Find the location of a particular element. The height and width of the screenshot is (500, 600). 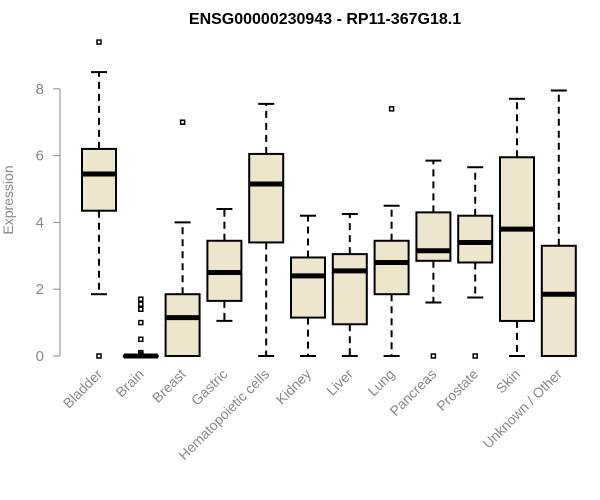

x-label-bladder: Bladder is located at coordinates (83, 389).